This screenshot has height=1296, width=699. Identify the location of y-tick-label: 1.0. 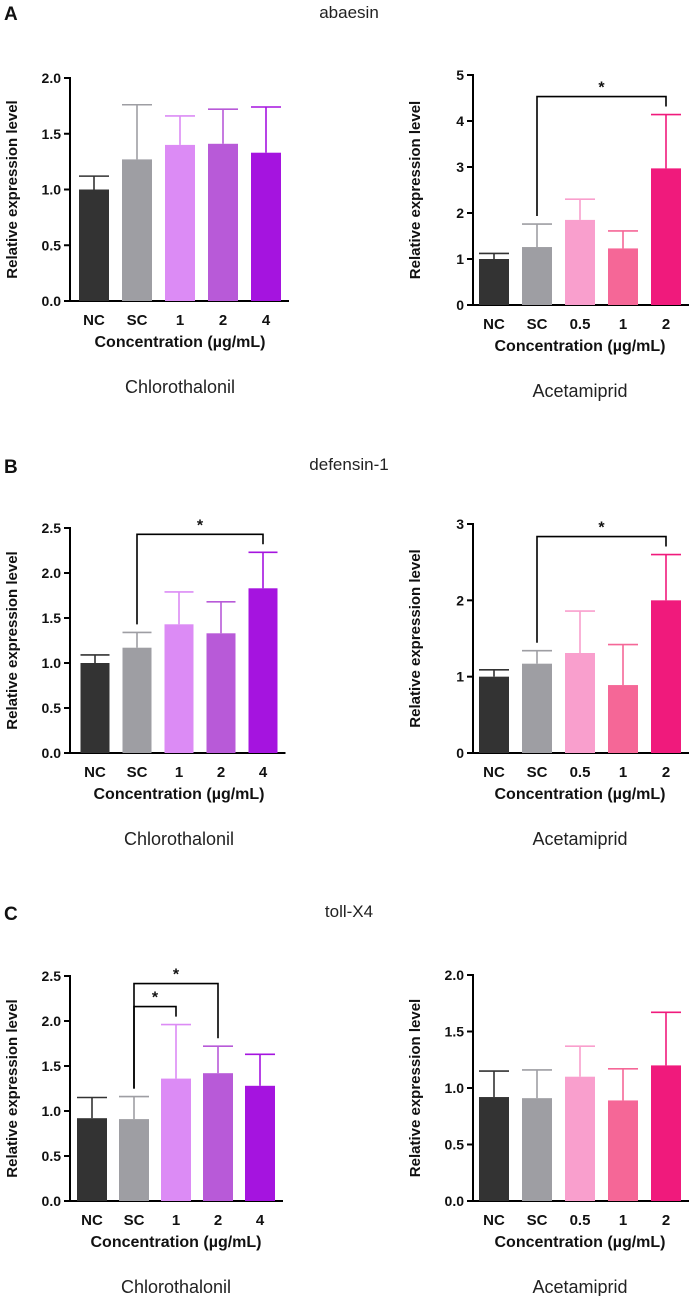
(455, 1088).